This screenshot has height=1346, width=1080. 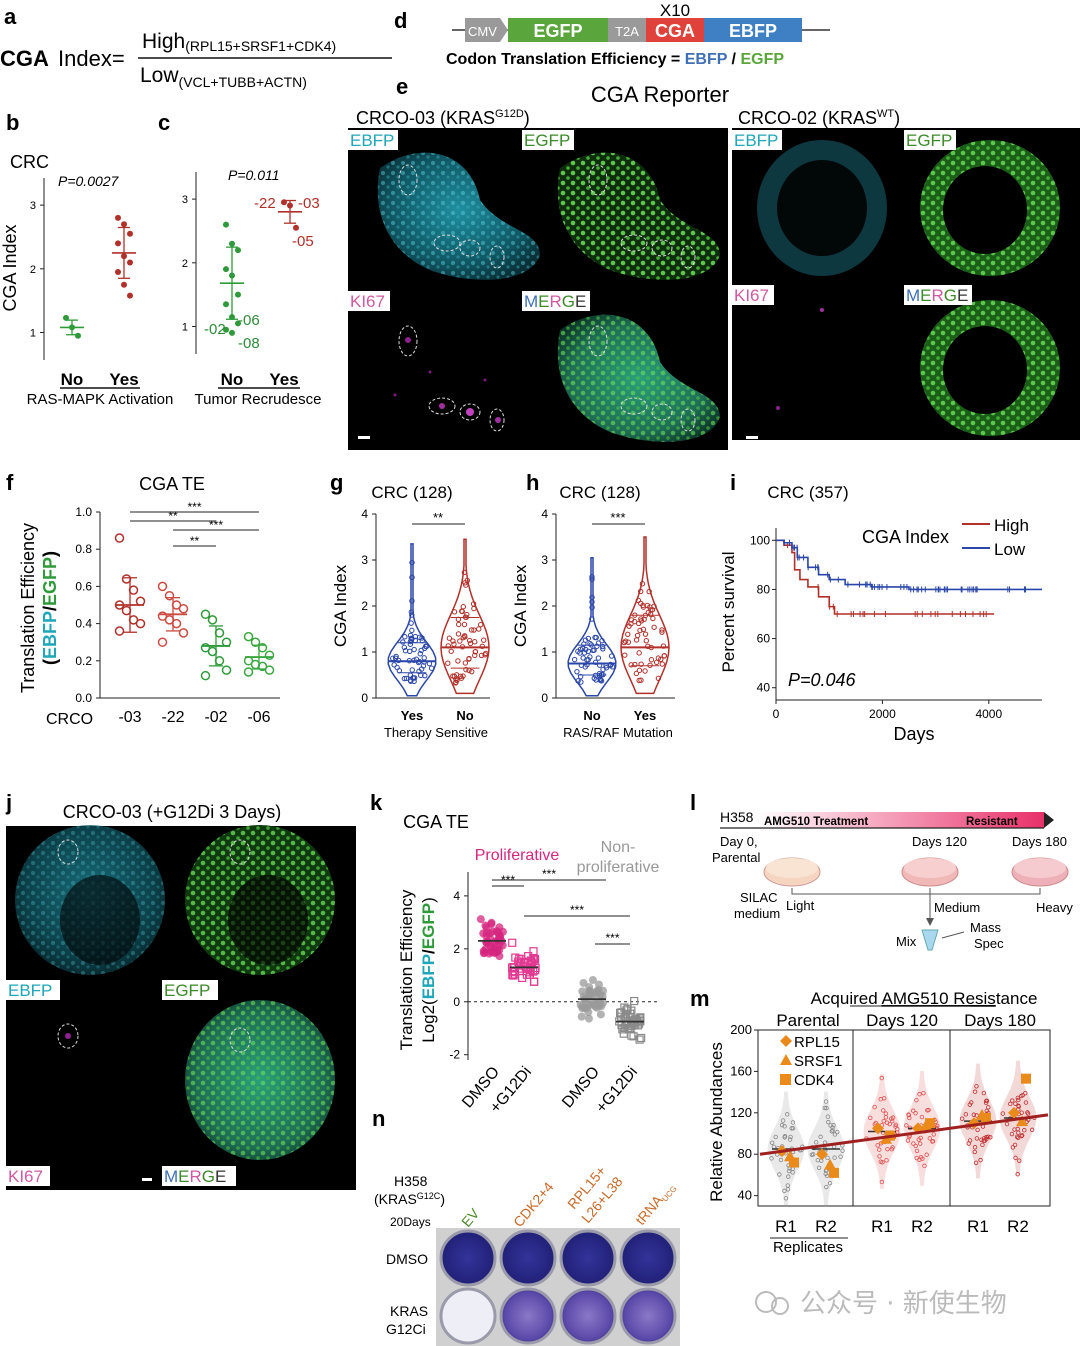 I want to click on light-label: Light, so click(x=800, y=905).